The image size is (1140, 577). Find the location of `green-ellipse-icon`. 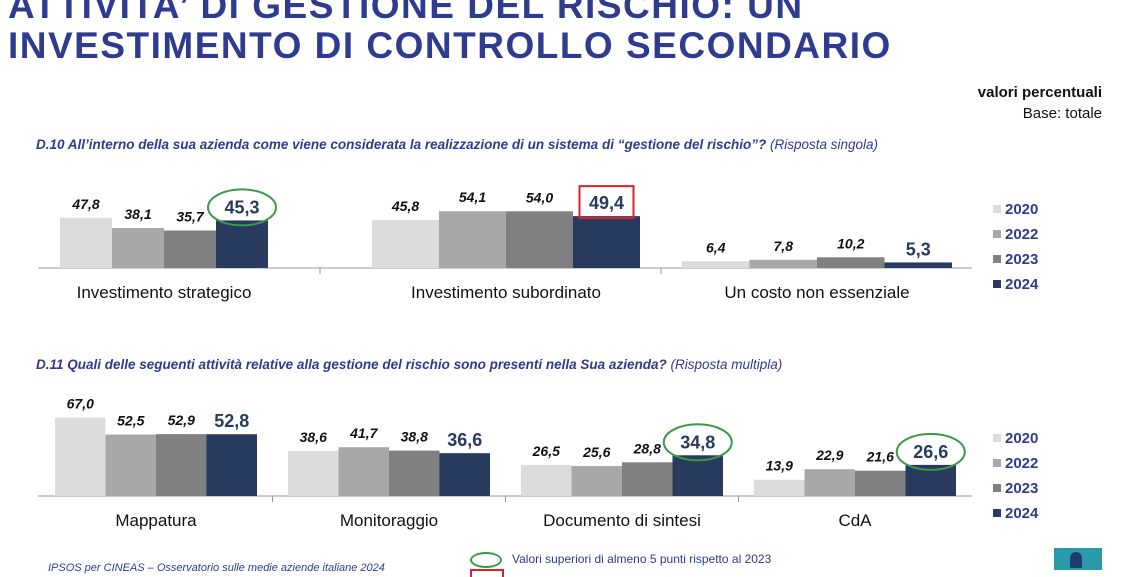

green-ellipse-icon is located at coordinates (486, 560).